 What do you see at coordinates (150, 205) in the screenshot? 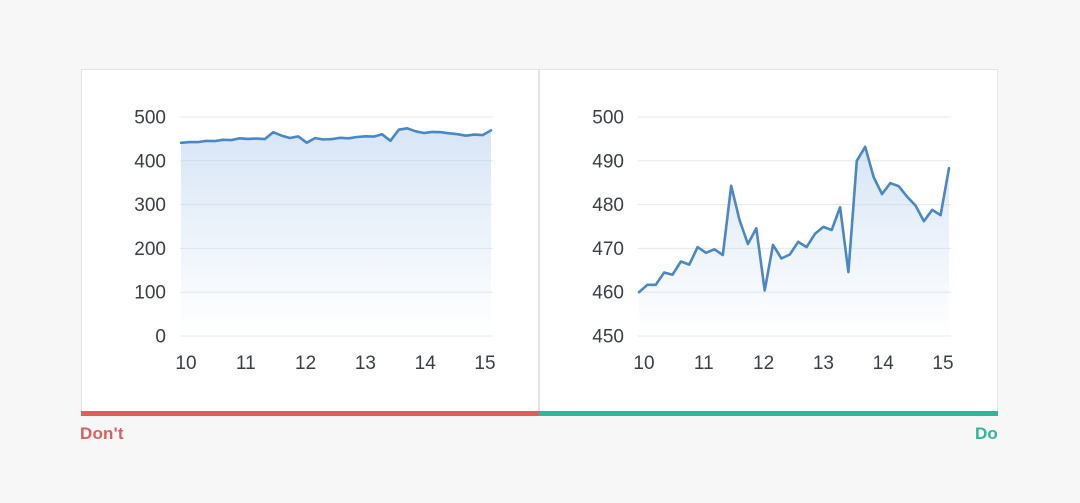
I see `y-tick-label: 300` at bounding box center [150, 205].